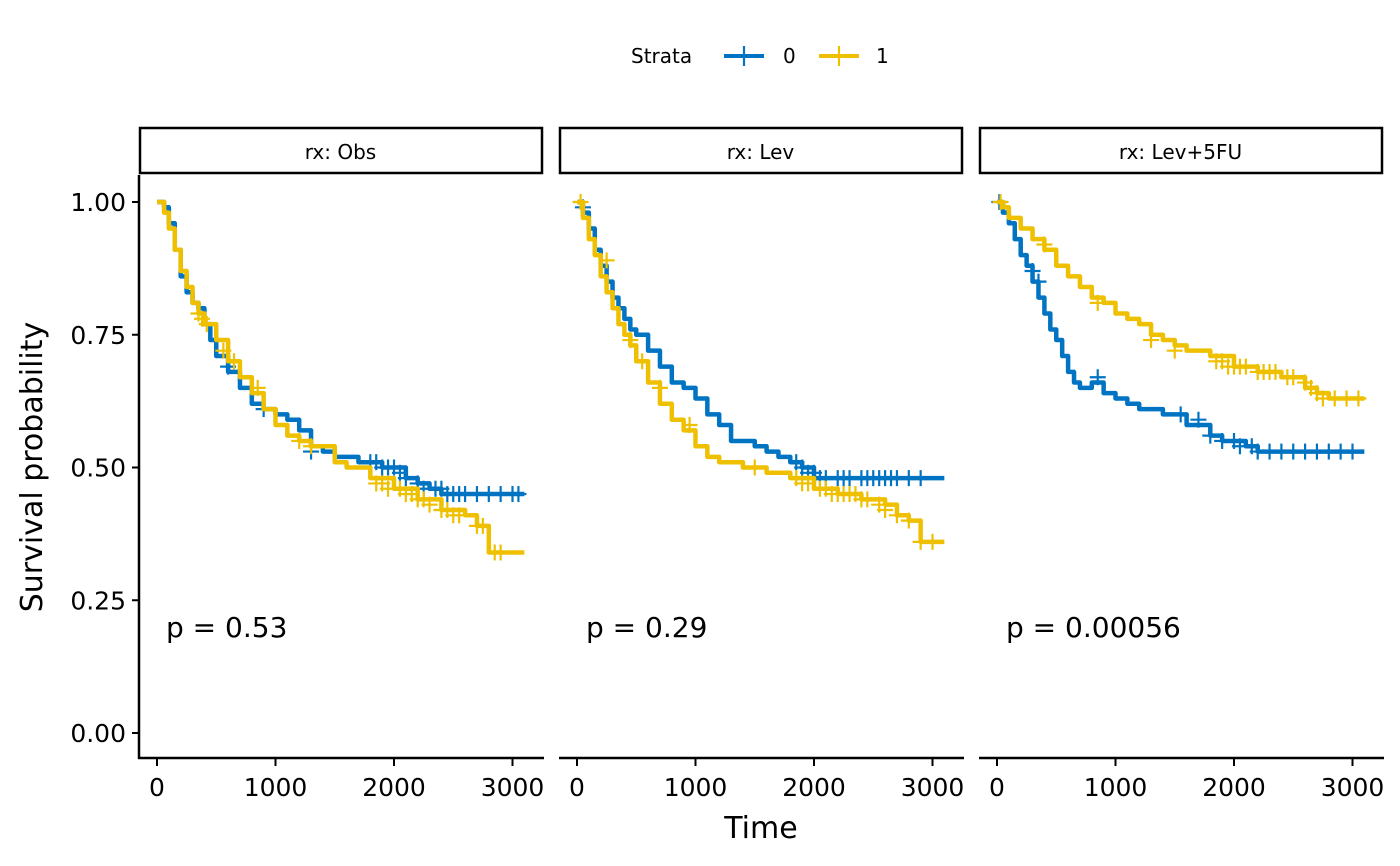 The height and width of the screenshot is (866, 1400). Describe the element at coordinates (32, 467) in the screenshot. I see `y-axis-title: Survival probability` at that location.